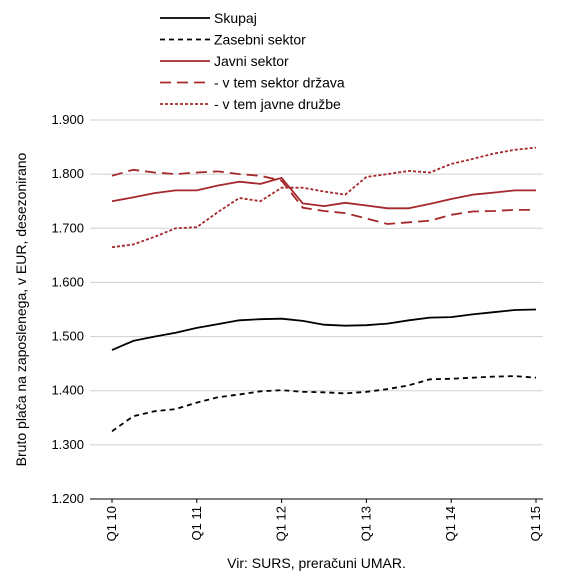  I want to click on legend-label: - v tem javne družbe, so click(277, 104).